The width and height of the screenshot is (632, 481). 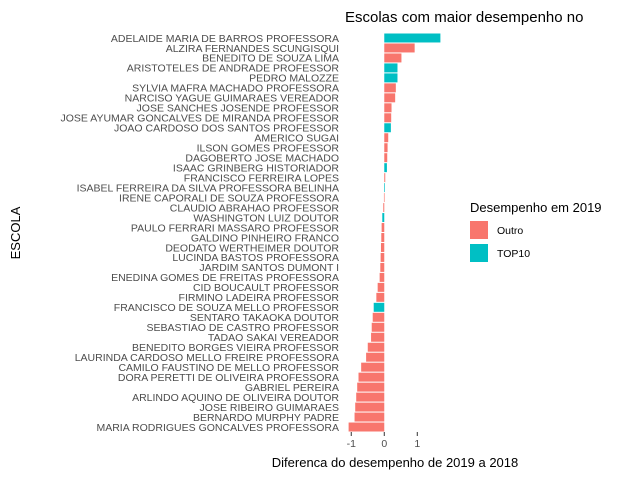 What do you see at coordinates (225, 278) in the screenshot?
I see `category-label: ENEDINA GOMES DE FREITAS PROFESSORA` at bounding box center [225, 278].